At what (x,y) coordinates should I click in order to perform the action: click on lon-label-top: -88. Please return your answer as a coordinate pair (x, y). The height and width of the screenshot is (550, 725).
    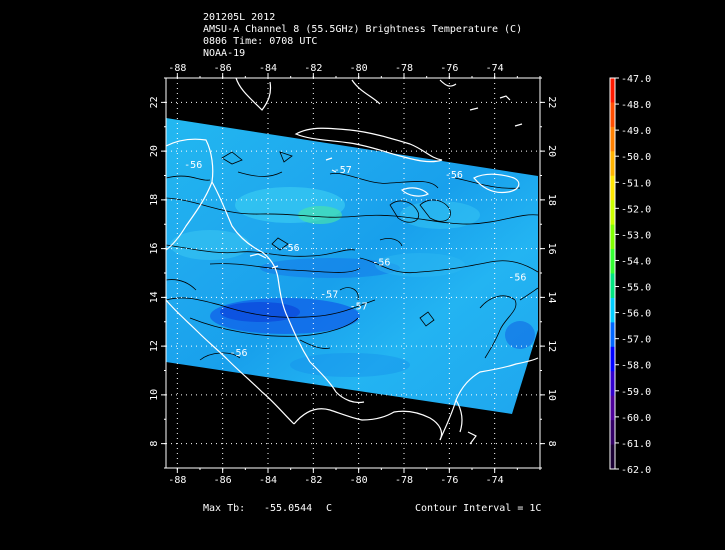
    Looking at the image, I should click on (177, 68).